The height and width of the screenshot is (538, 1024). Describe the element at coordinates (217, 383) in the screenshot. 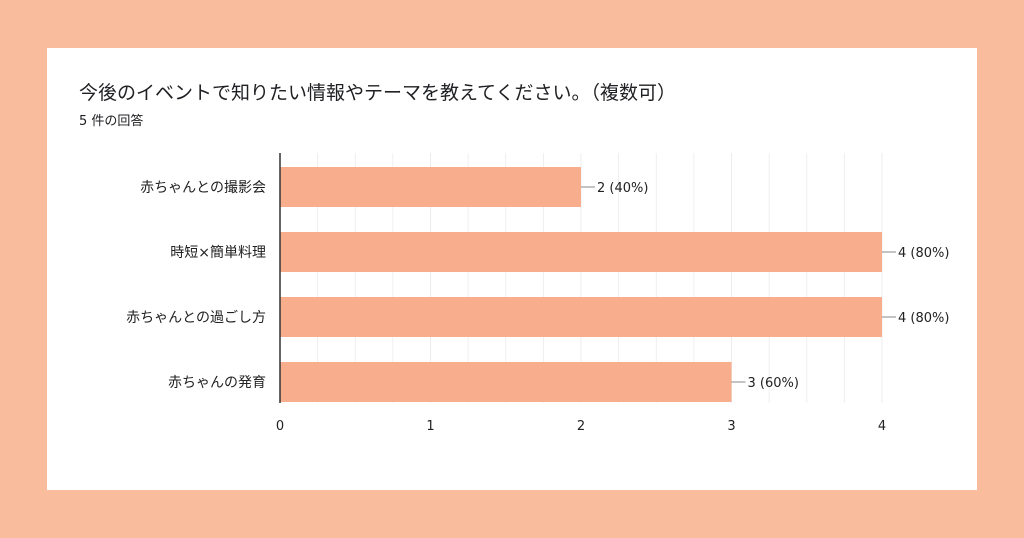

I see `category-label: 赤ちゃんの発育` at that location.